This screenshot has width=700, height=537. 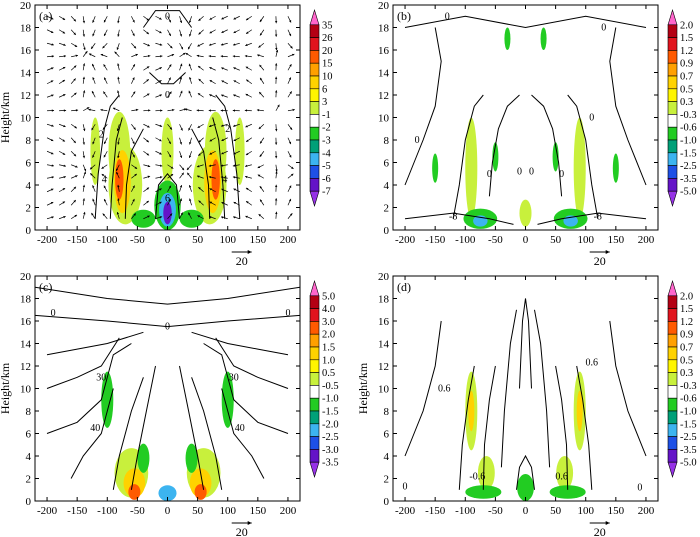 I want to click on x-tick-label: -150, so click(x=77, y=511).